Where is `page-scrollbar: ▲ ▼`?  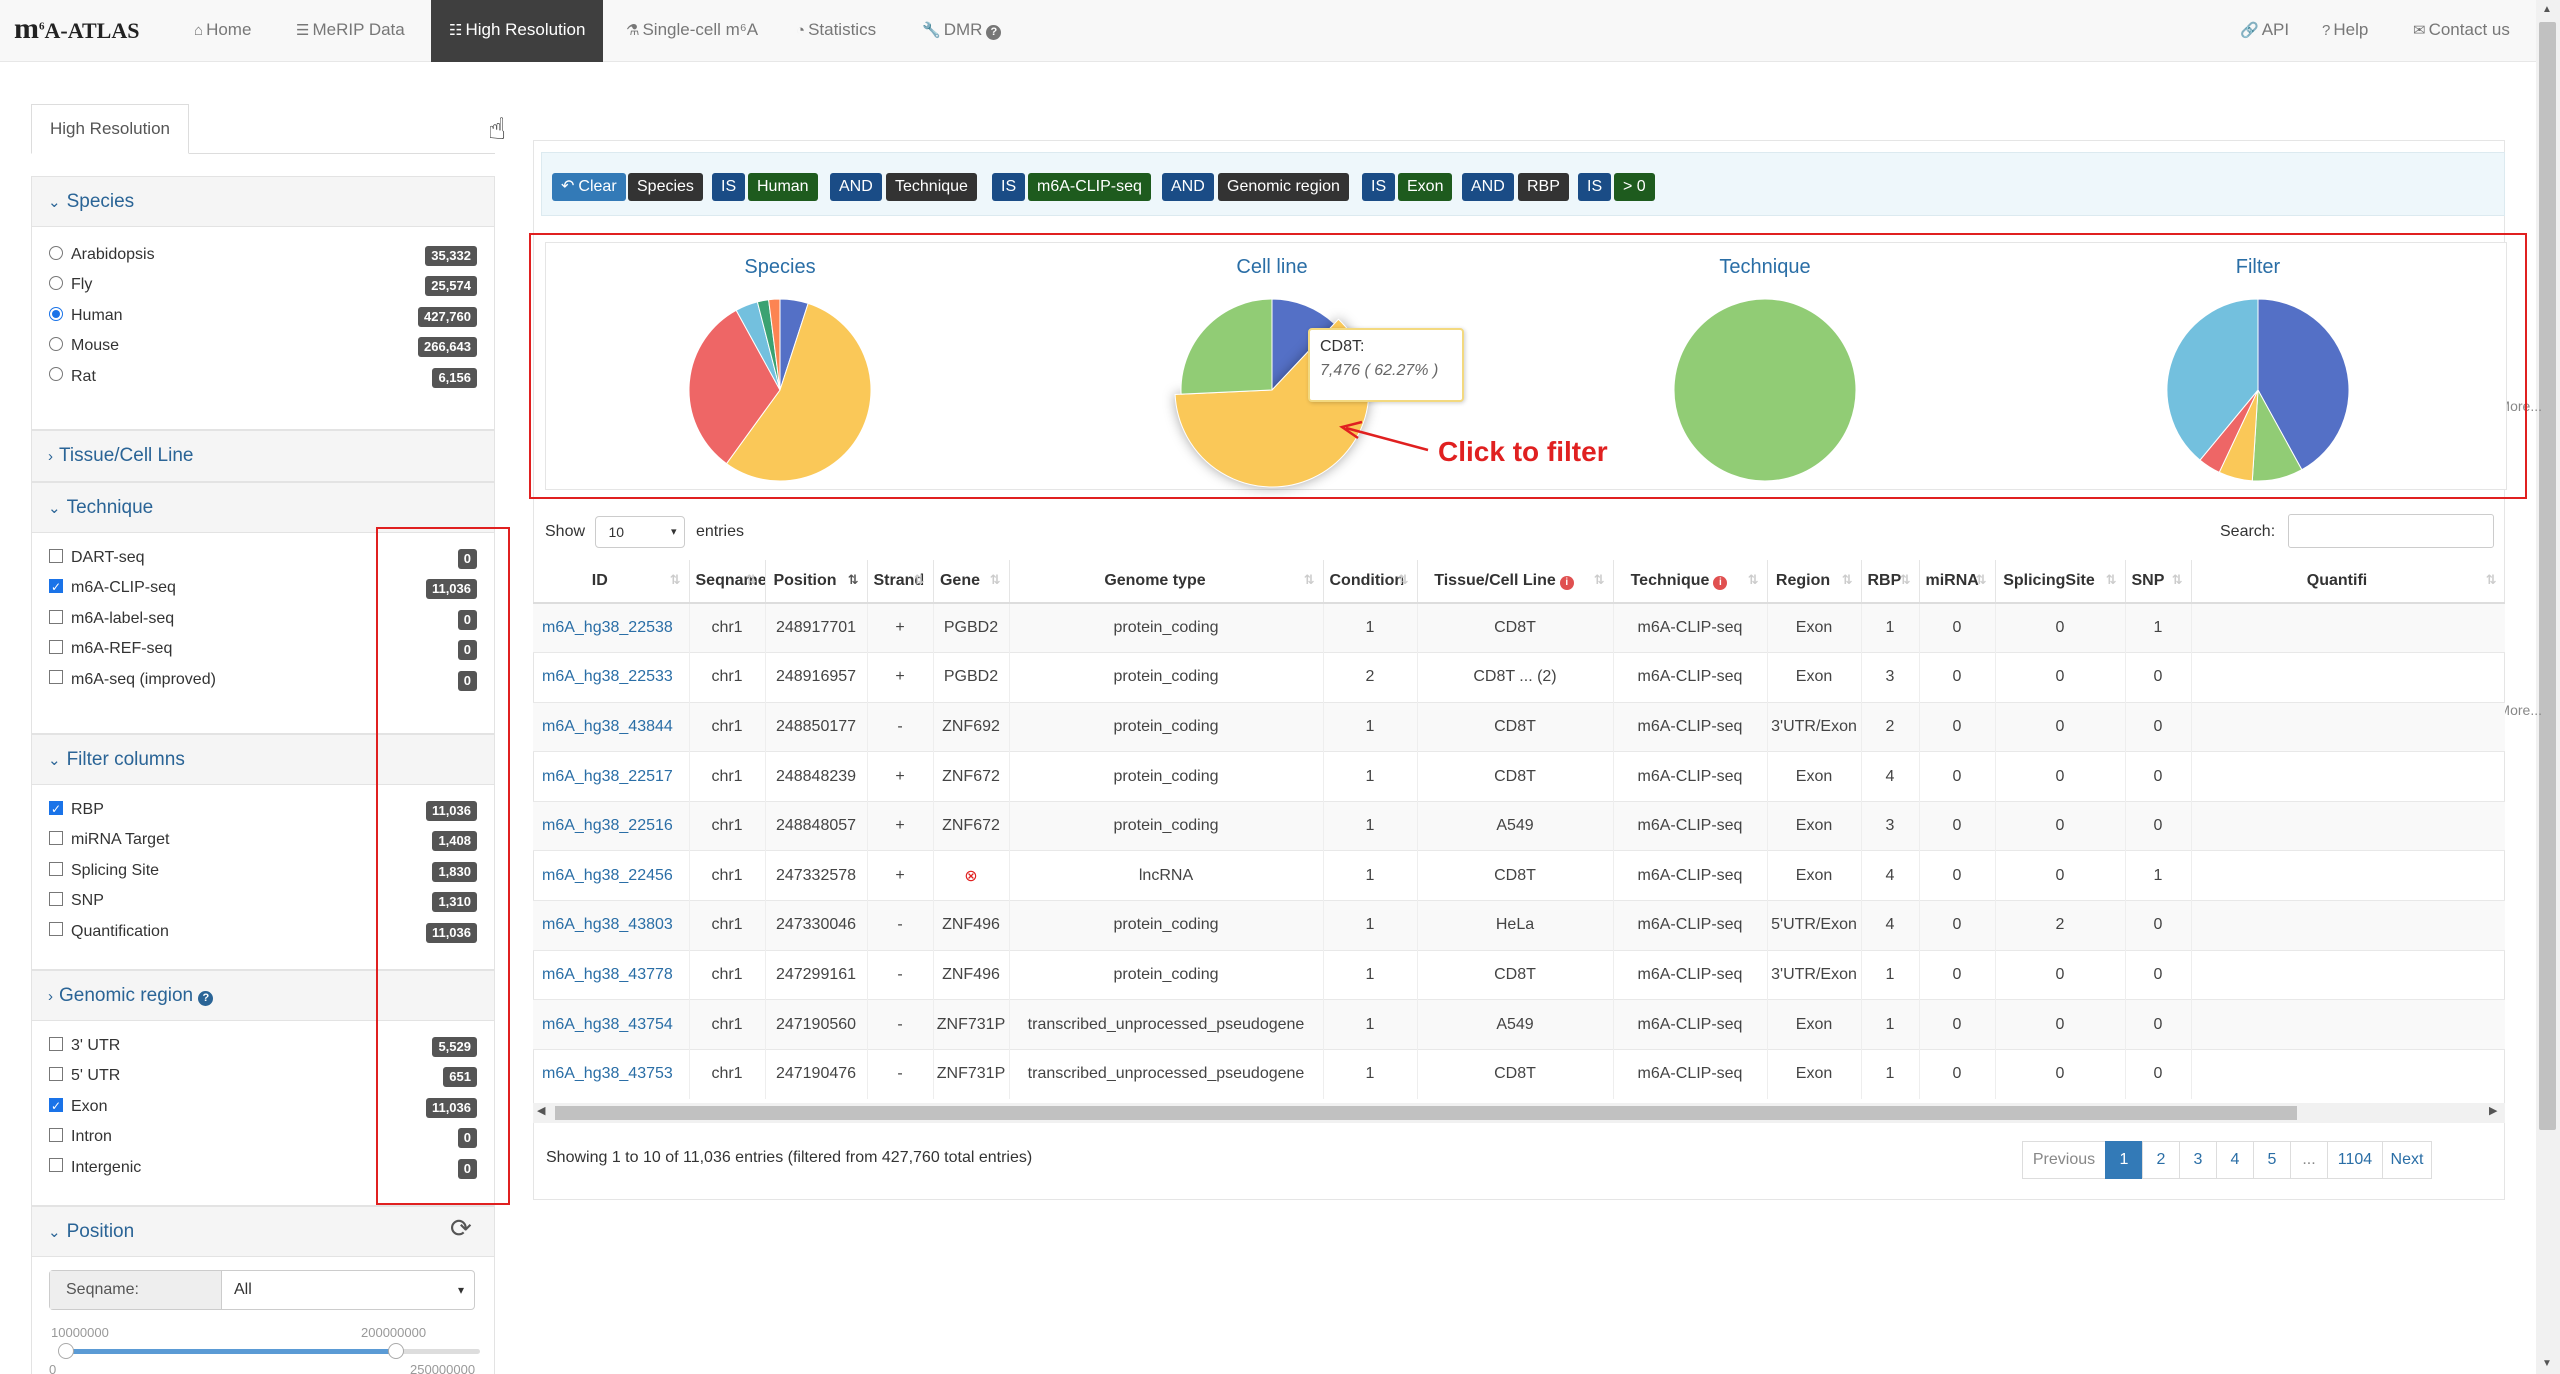 page-scrollbar: ▲ ▼ is located at coordinates (2548, 687).